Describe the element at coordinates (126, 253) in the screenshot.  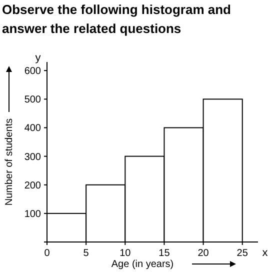
I see `x-tick-label: 10` at that location.